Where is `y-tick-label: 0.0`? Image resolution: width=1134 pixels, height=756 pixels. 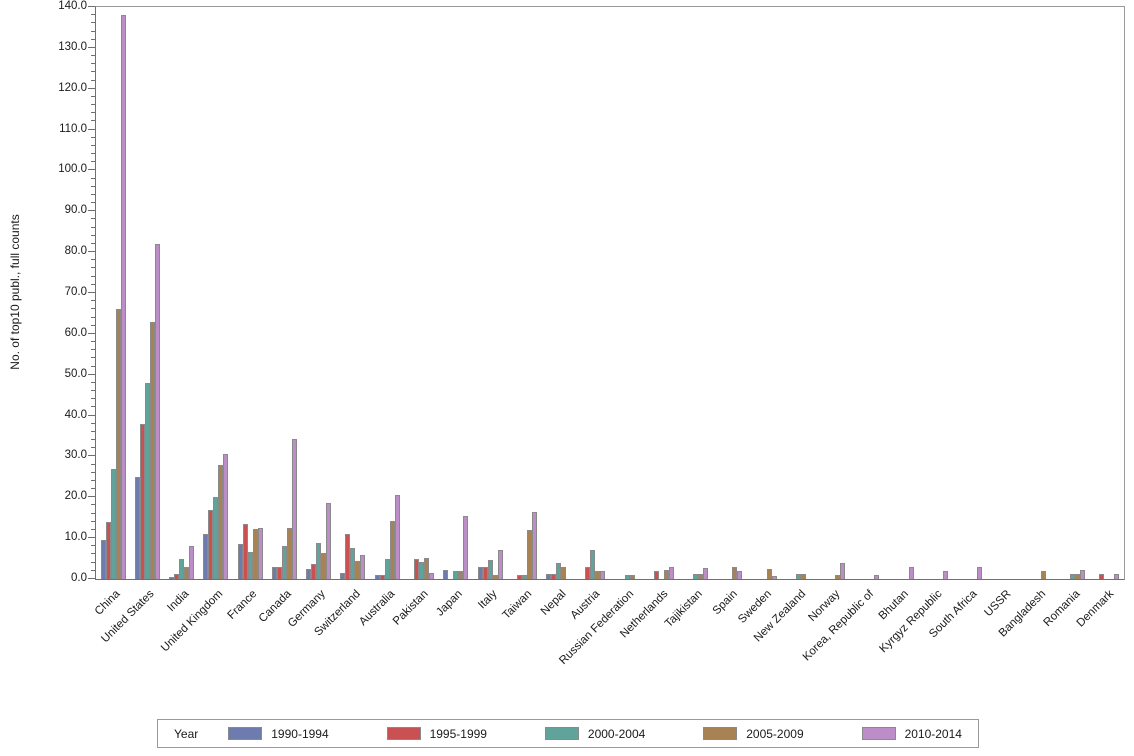
y-tick-label: 0.0 is located at coordinates (79, 578).